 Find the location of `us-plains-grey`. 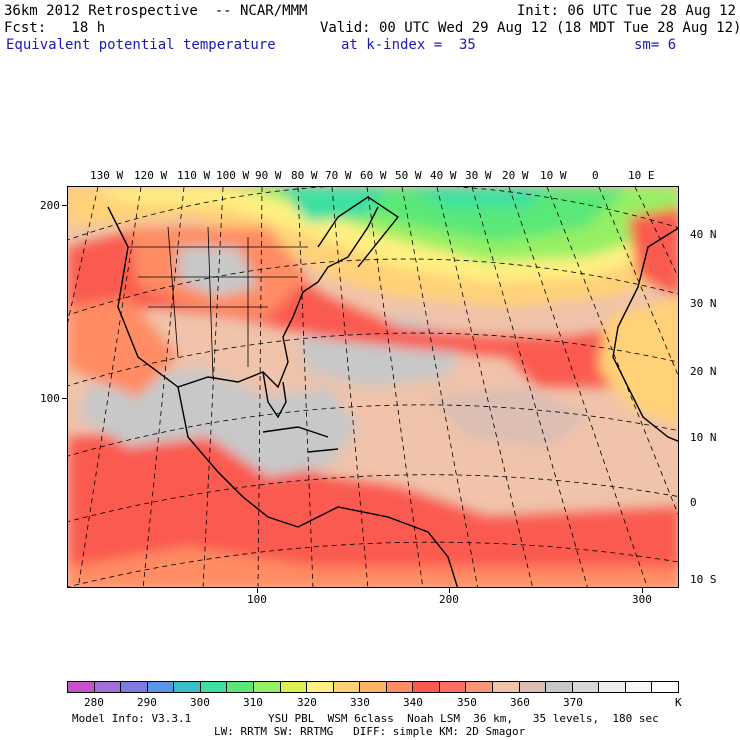

us-plains-grey is located at coordinates (218, 272).